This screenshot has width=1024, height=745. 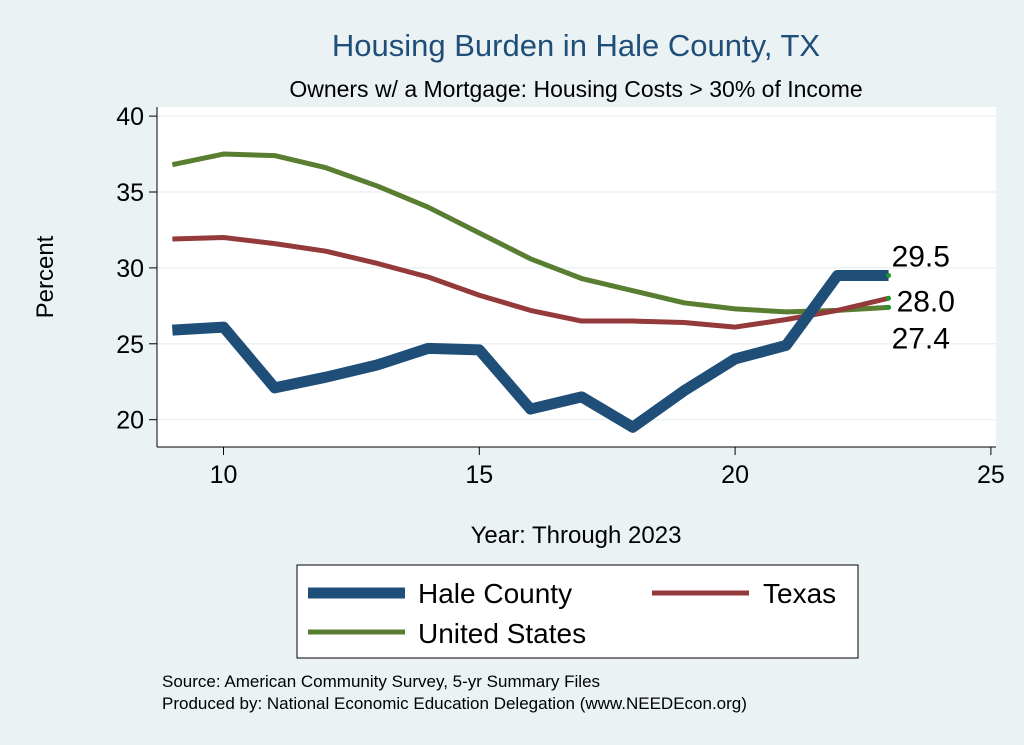 What do you see at coordinates (991, 475) in the screenshot?
I see `x-tick-label-25: 25` at bounding box center [991, 475].